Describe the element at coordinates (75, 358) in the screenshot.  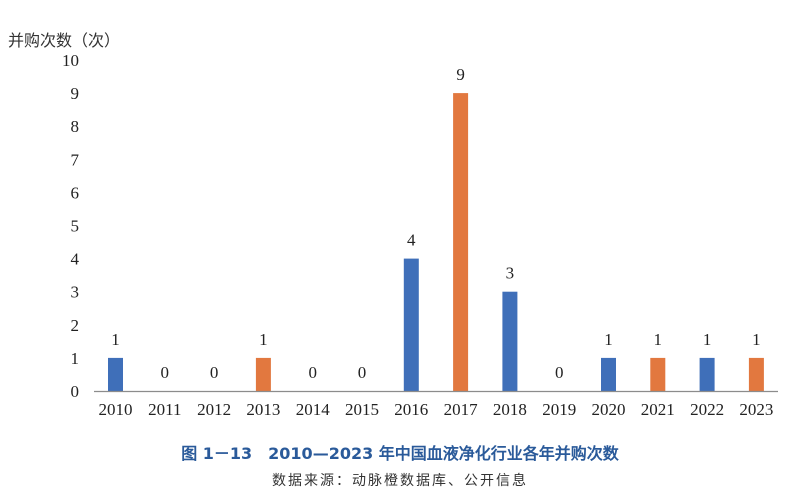
I see `y-tick-label: 1` at that location.